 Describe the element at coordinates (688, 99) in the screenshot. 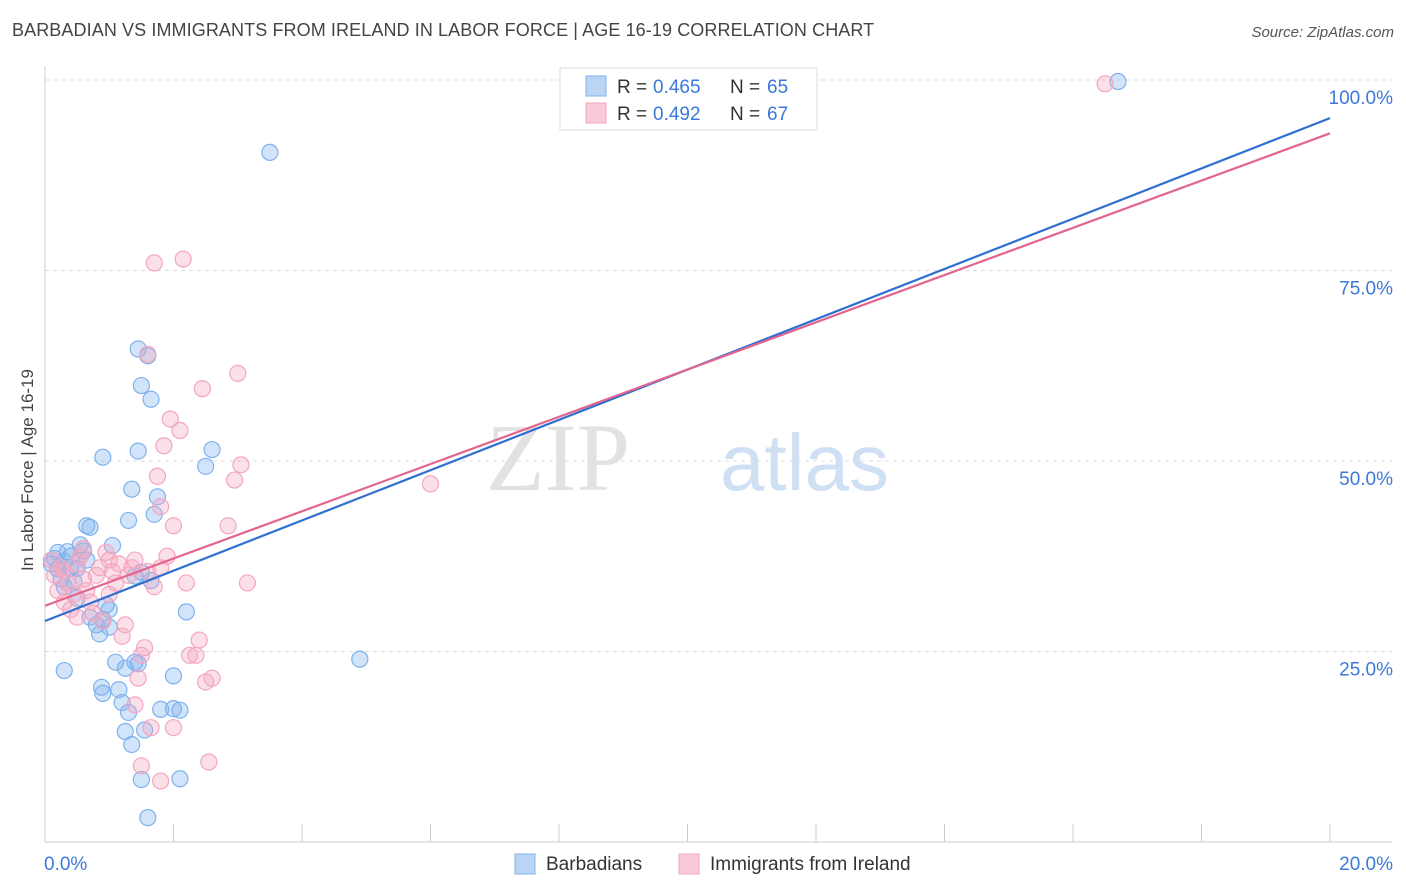

I see `stats-legend: R = 0.465 N = 65 R = 0.492 N = 67` at that location.